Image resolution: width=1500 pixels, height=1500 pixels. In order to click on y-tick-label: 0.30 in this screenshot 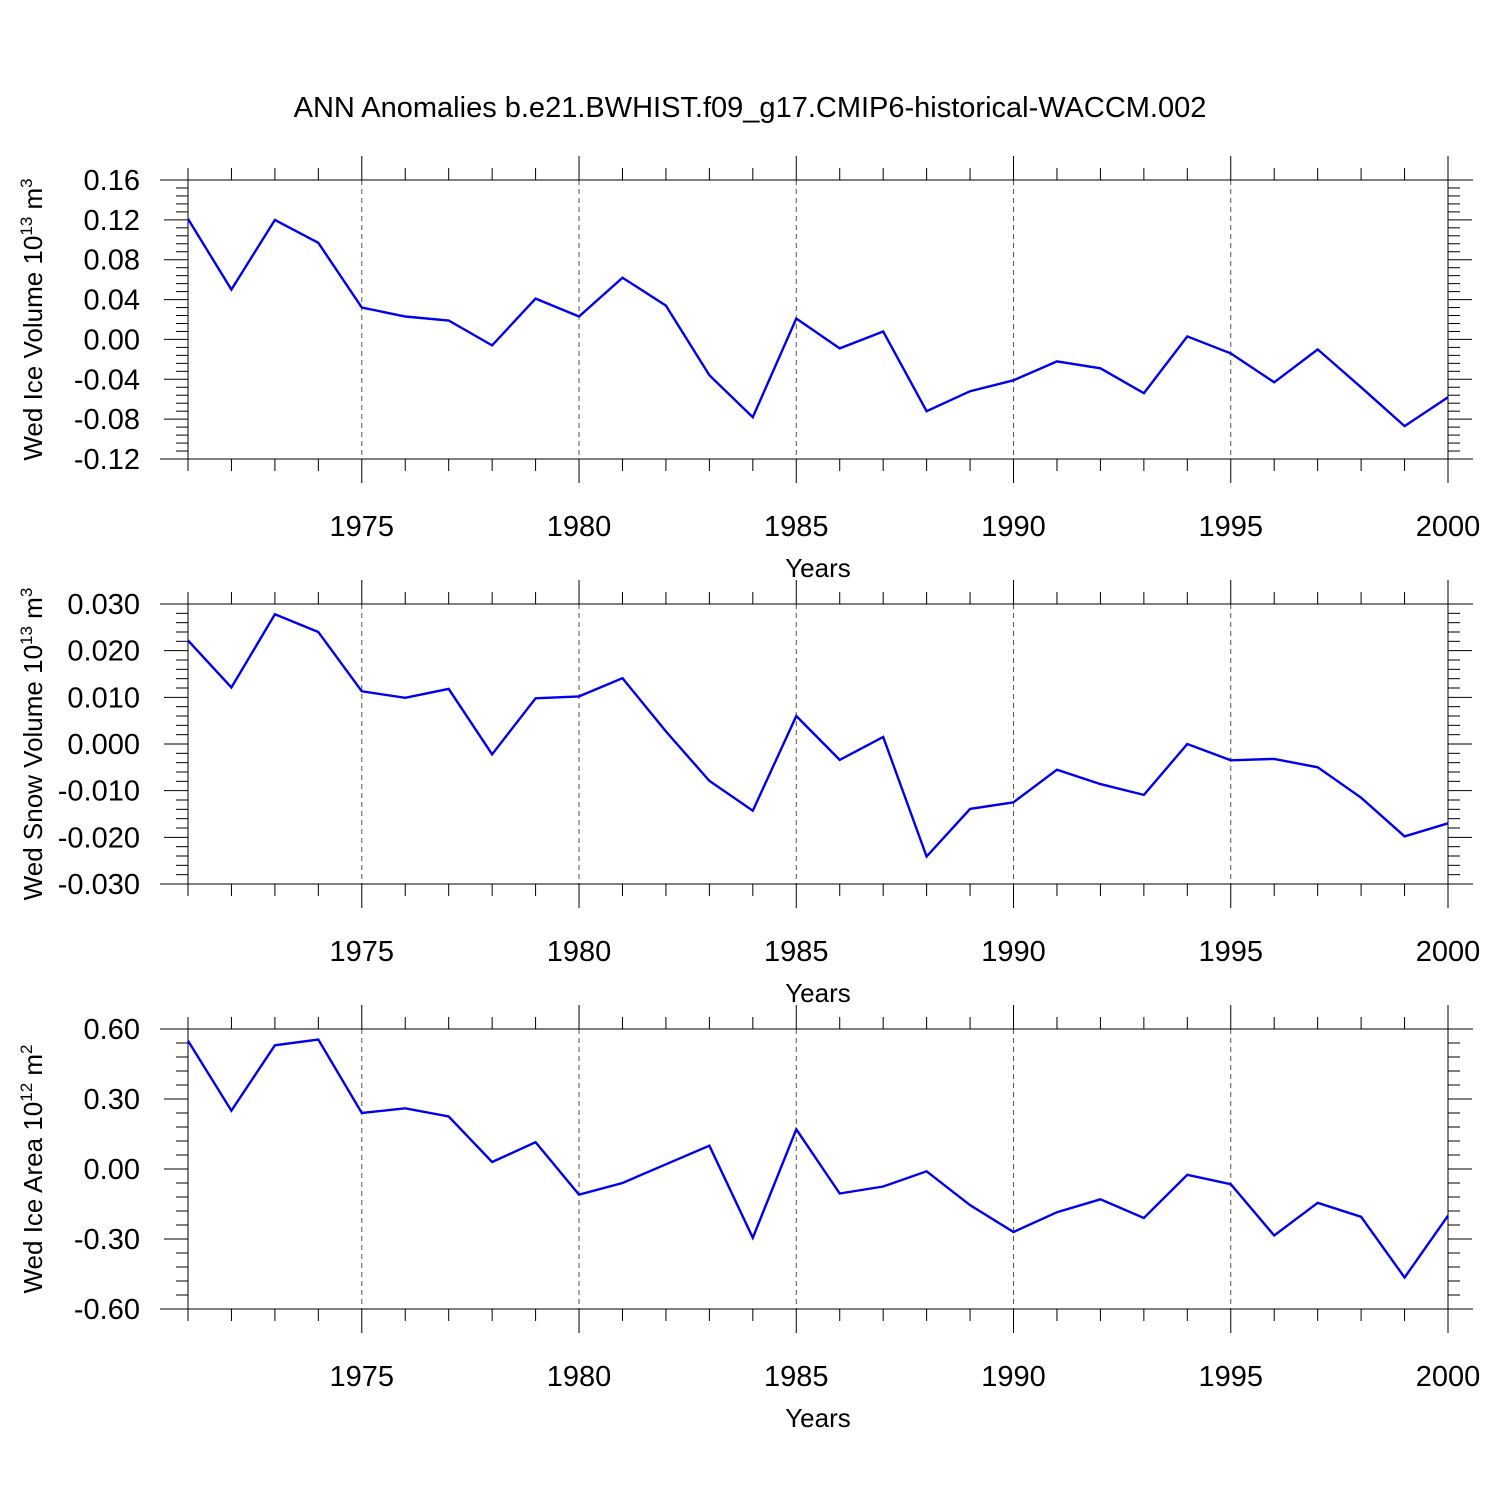, I will do `click(112, 1100)`.